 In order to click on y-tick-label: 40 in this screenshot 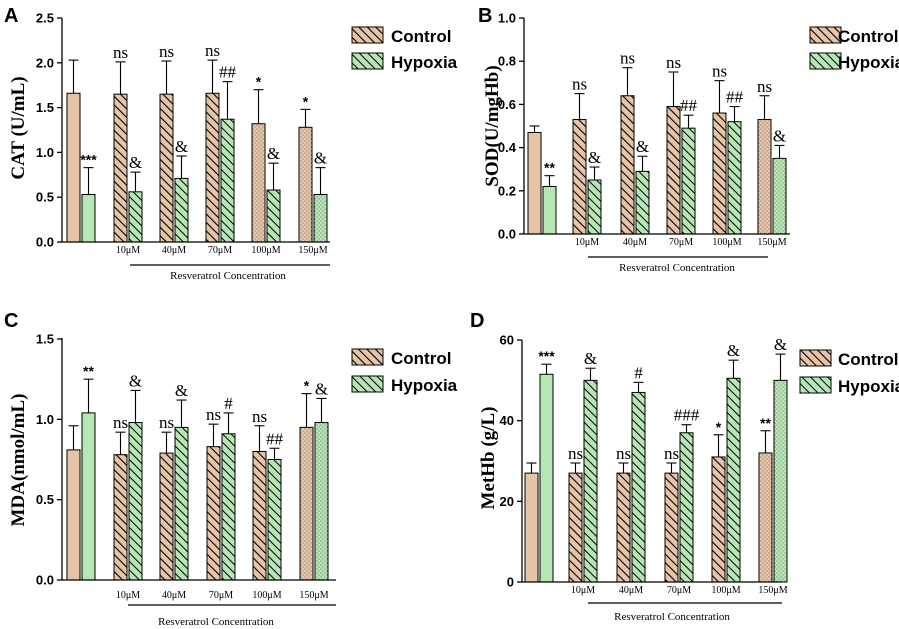, I will do `click(507, 420)`.